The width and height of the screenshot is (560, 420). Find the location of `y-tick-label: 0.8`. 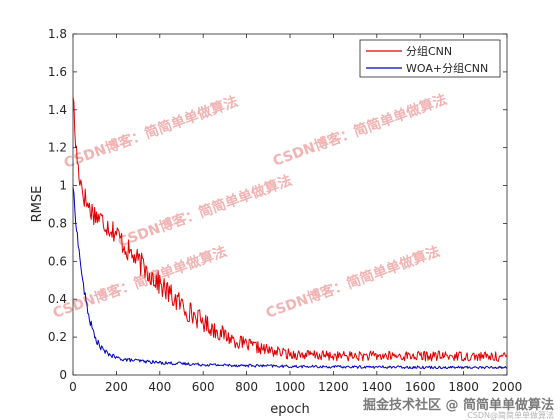

y-tick-label: 0.8 is located at coordinates (57, 223).